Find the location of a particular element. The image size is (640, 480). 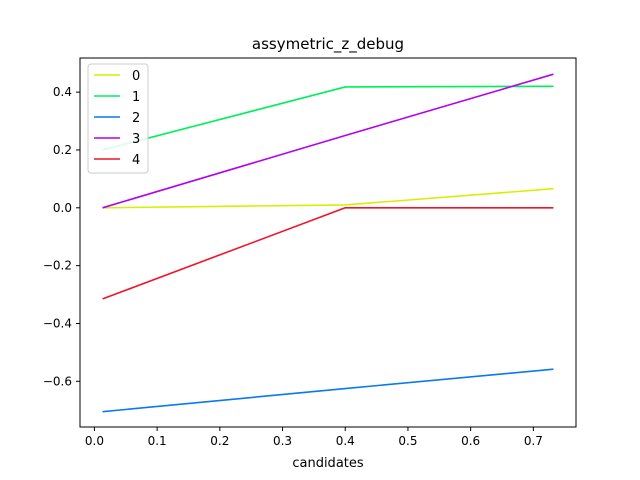

legend-label-1: 1 is located at coordinates (136, 97).